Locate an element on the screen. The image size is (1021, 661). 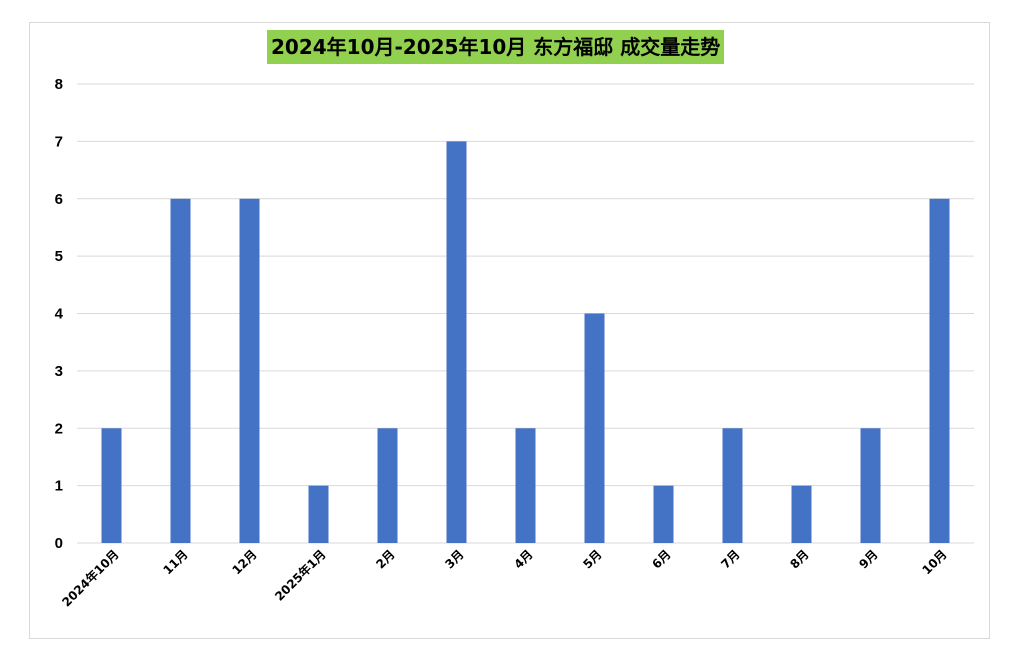
y-tick-label: 2 is located at coordinates (59, 428).